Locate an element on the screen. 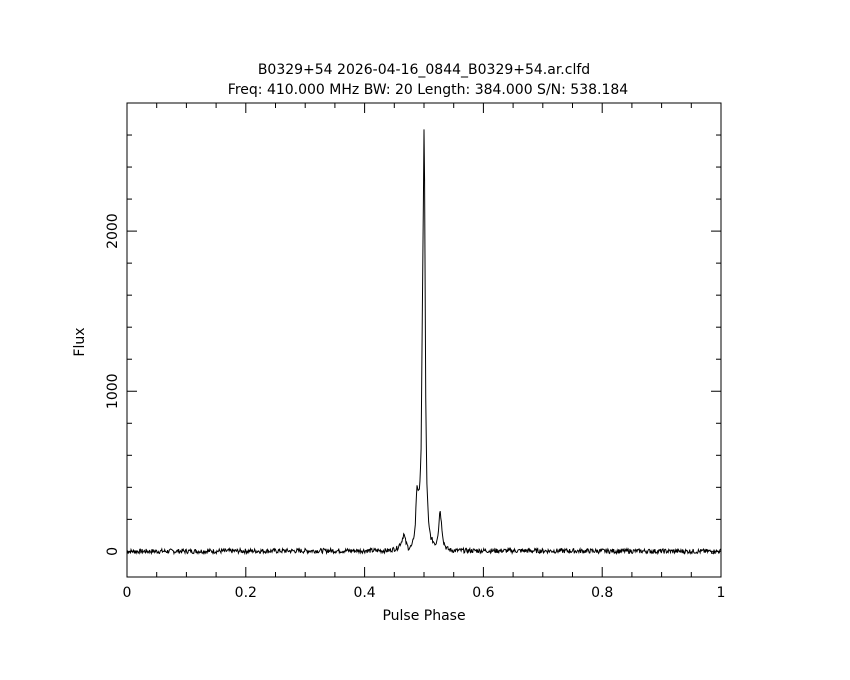 The height and width of the screenshot is (680, 850). y-axis-label: Flux is located at coordinates (80, 341).